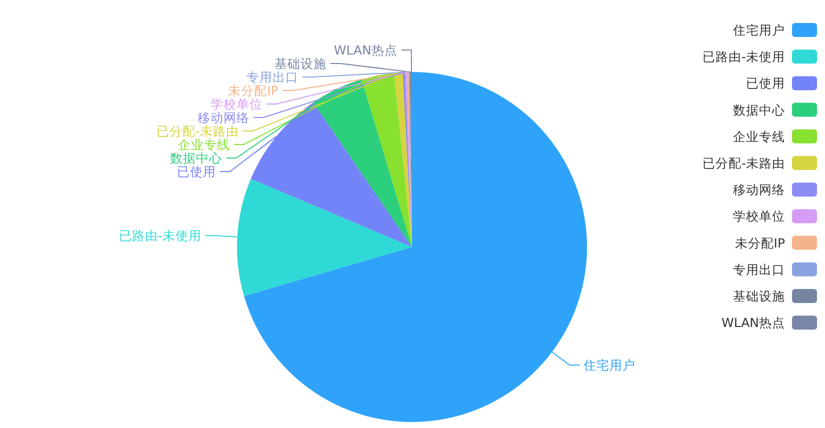 The width and height of the screenshot is (825, 428). What do you see at coordinates (759, 110) in the screenshot?
I see `legend-label: 数据中心` at bounding box center [759, 110].